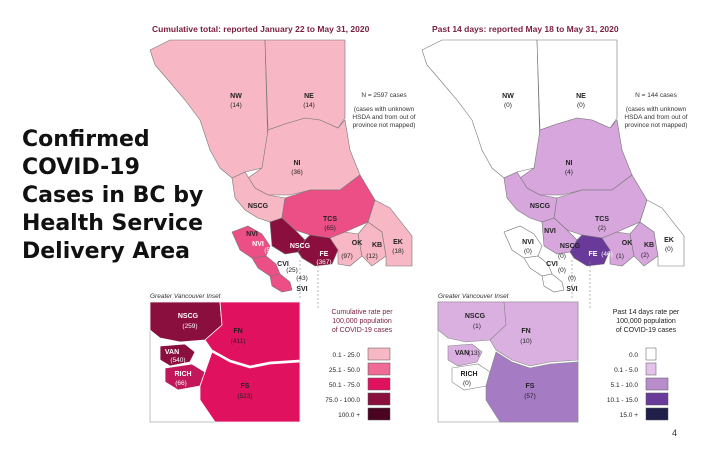  Describe the element at coordinates (362, 312) in the screenshot. I see `left-legend-title: Cumulative rate per` at that location.